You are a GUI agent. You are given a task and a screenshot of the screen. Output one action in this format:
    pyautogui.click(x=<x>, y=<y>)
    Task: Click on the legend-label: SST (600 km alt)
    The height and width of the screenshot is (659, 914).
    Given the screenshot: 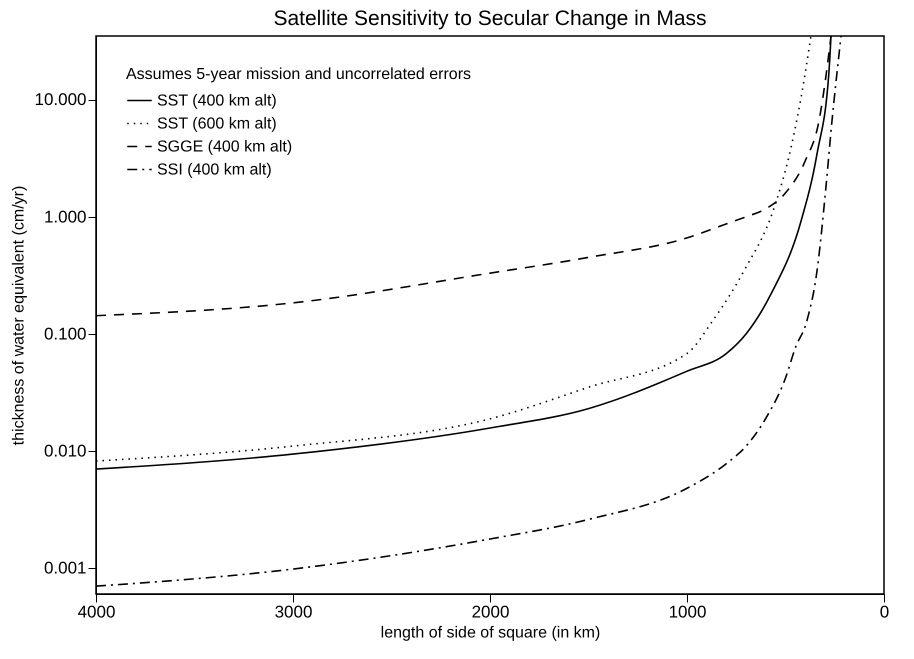 What is the action you would take?
    pyautogui.click(x=217, y=124)
    